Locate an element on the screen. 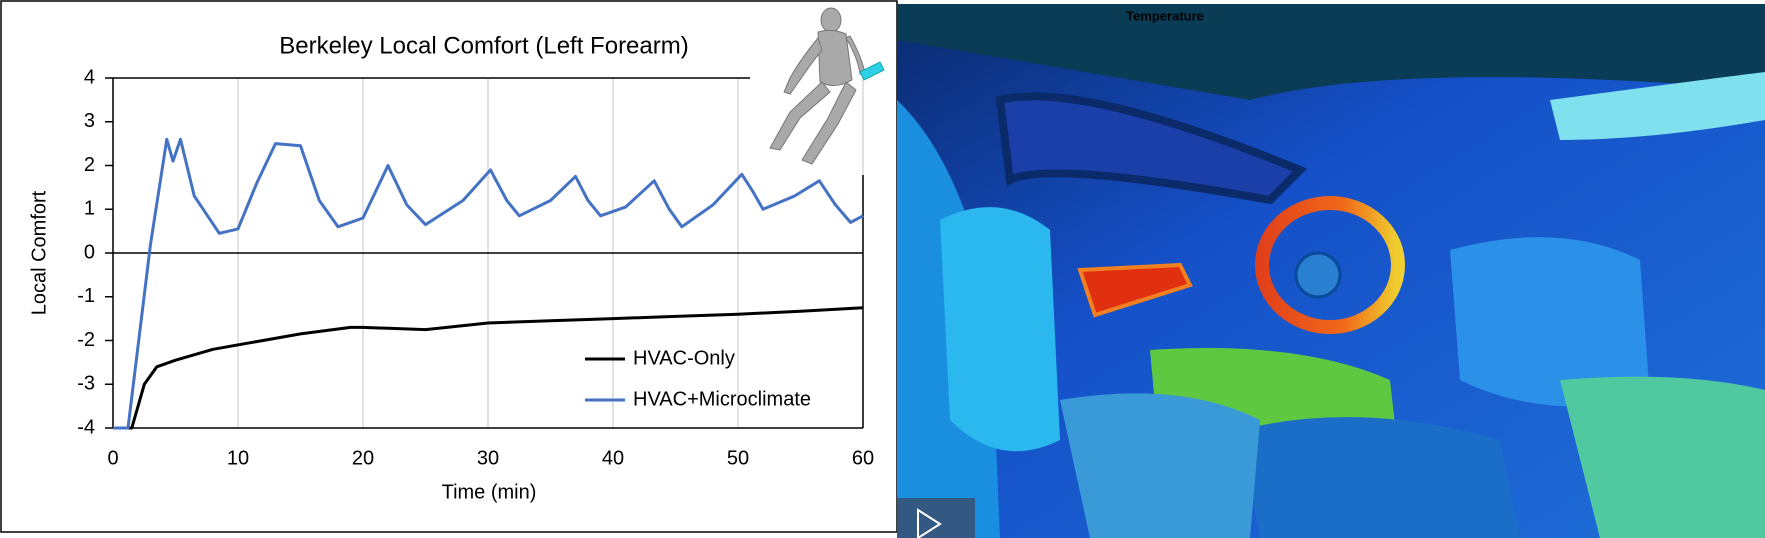  x-axis-title: Time (min) is located at coordinates (489, 492).